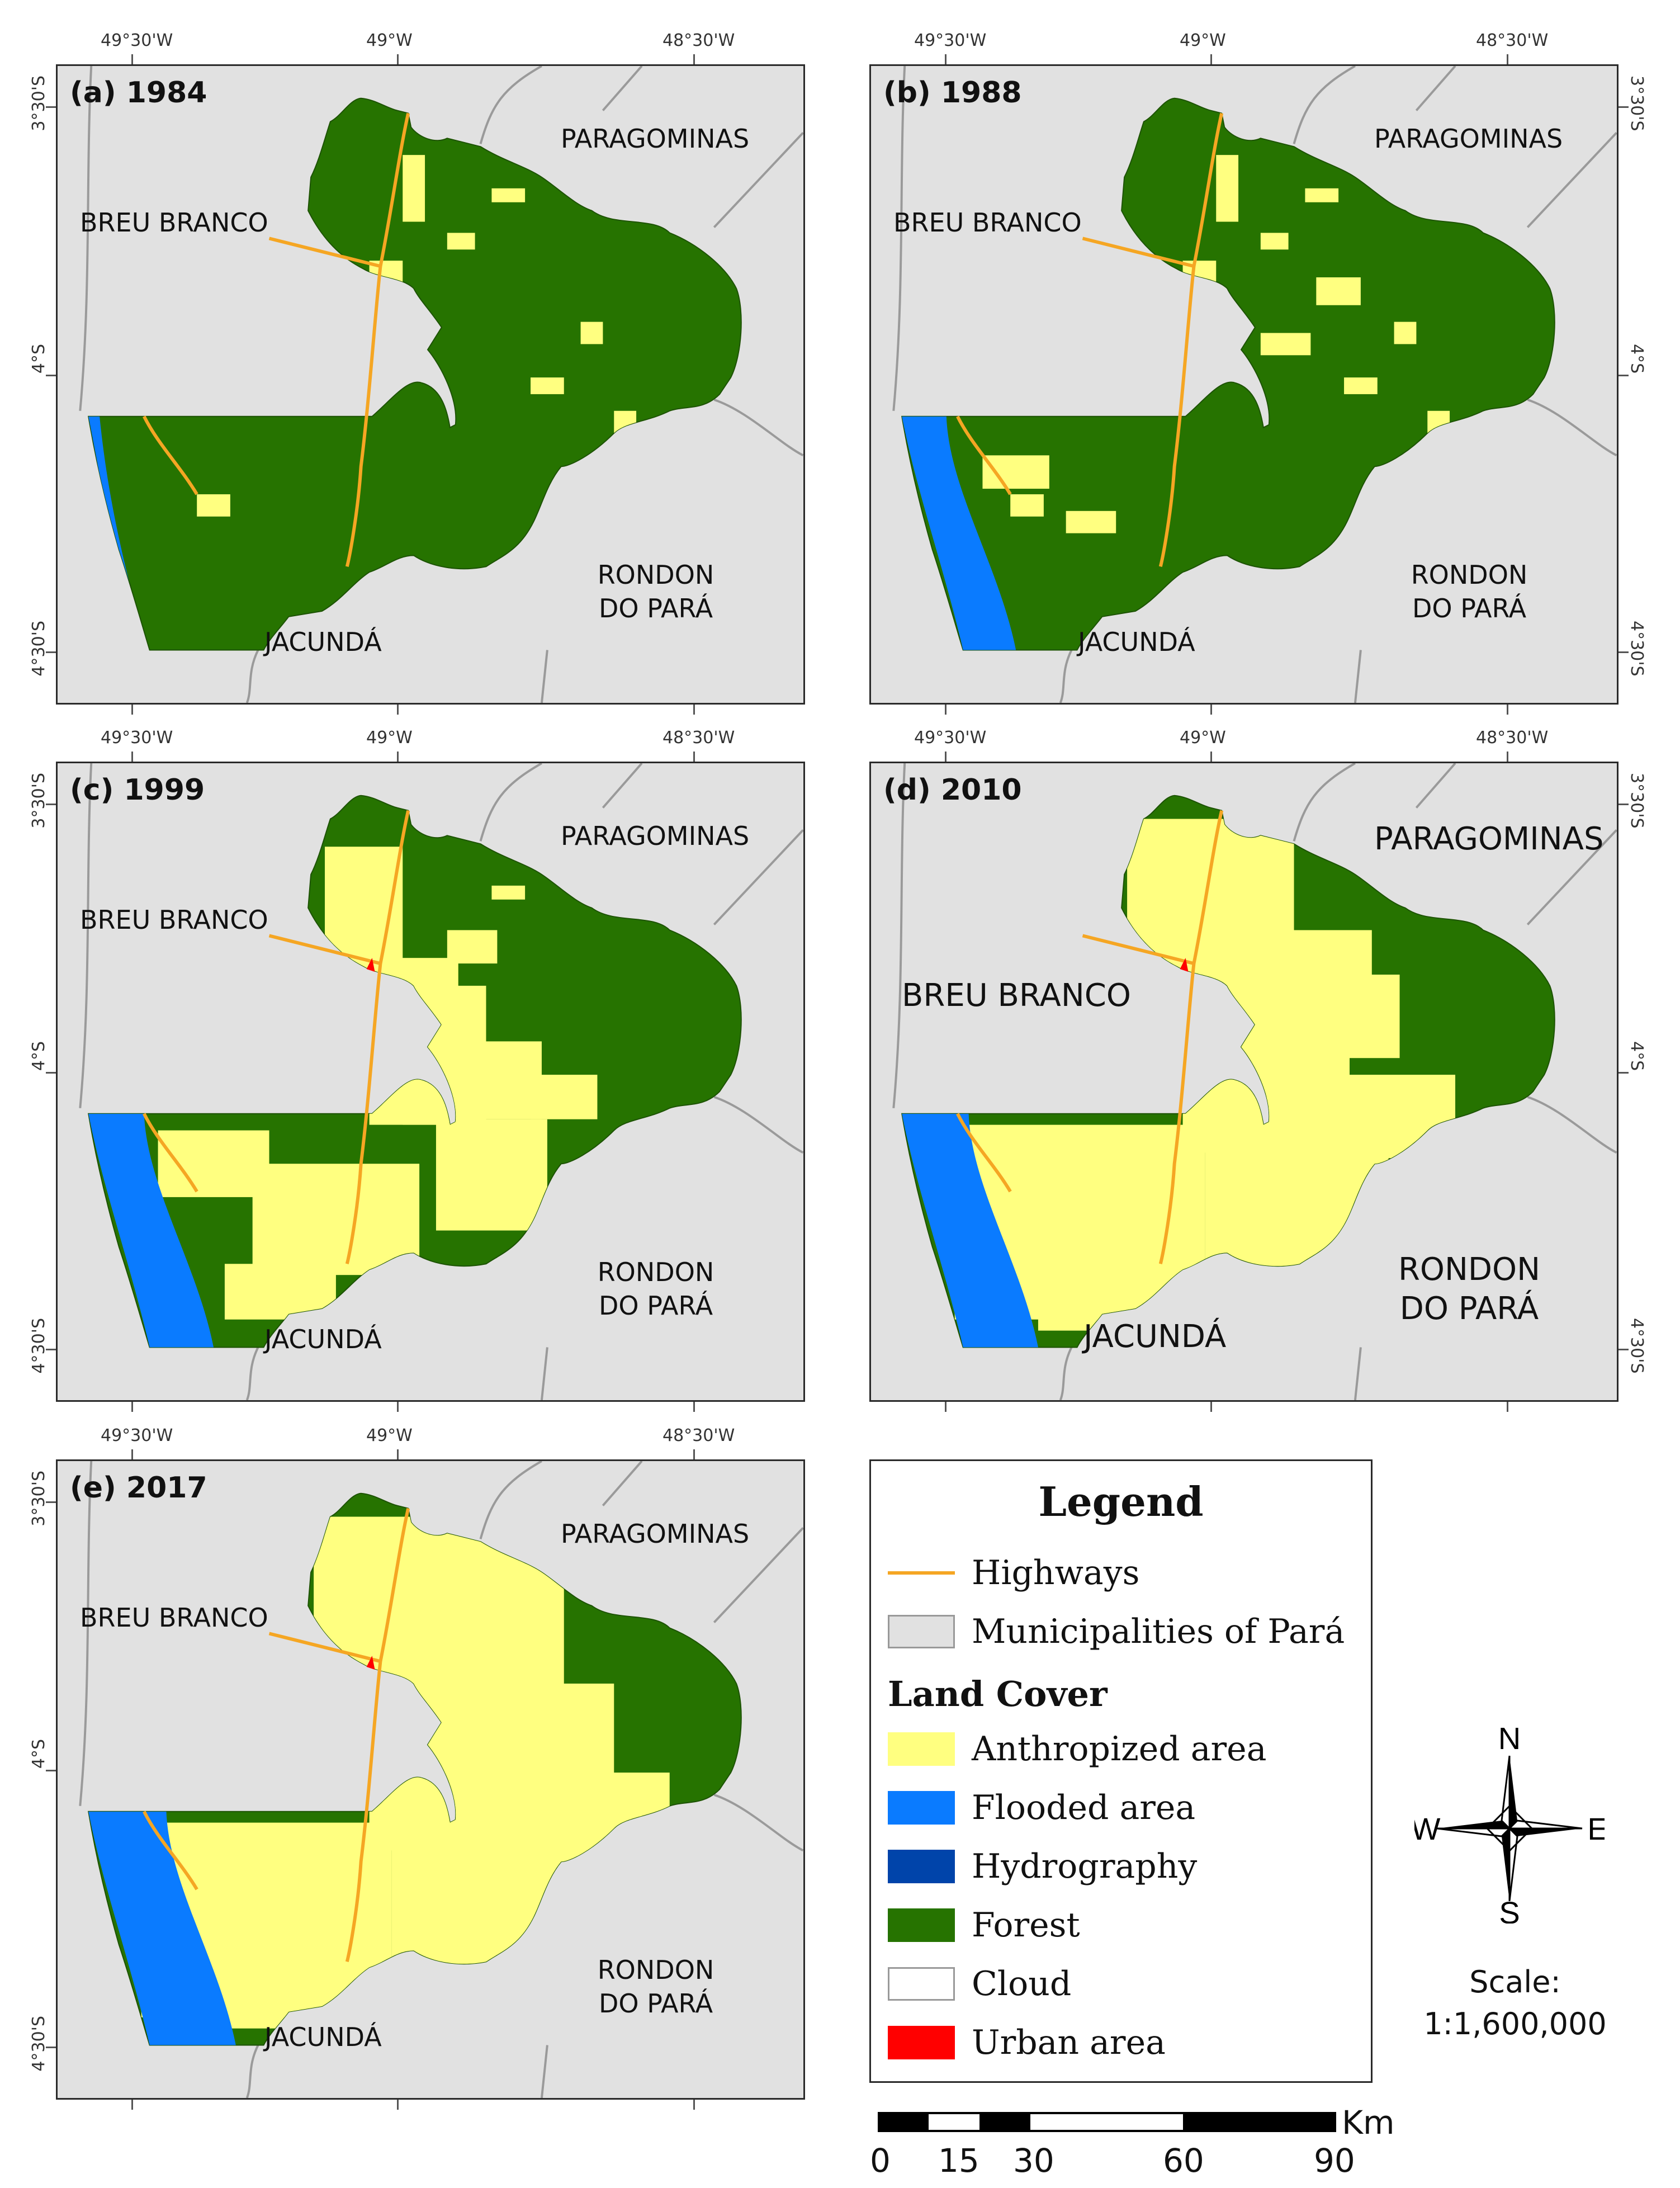 The image size is (1680, 2188). Describe the element at coordinates (921, 1925) in the screenshot. I see `forest-swatch` at that location.